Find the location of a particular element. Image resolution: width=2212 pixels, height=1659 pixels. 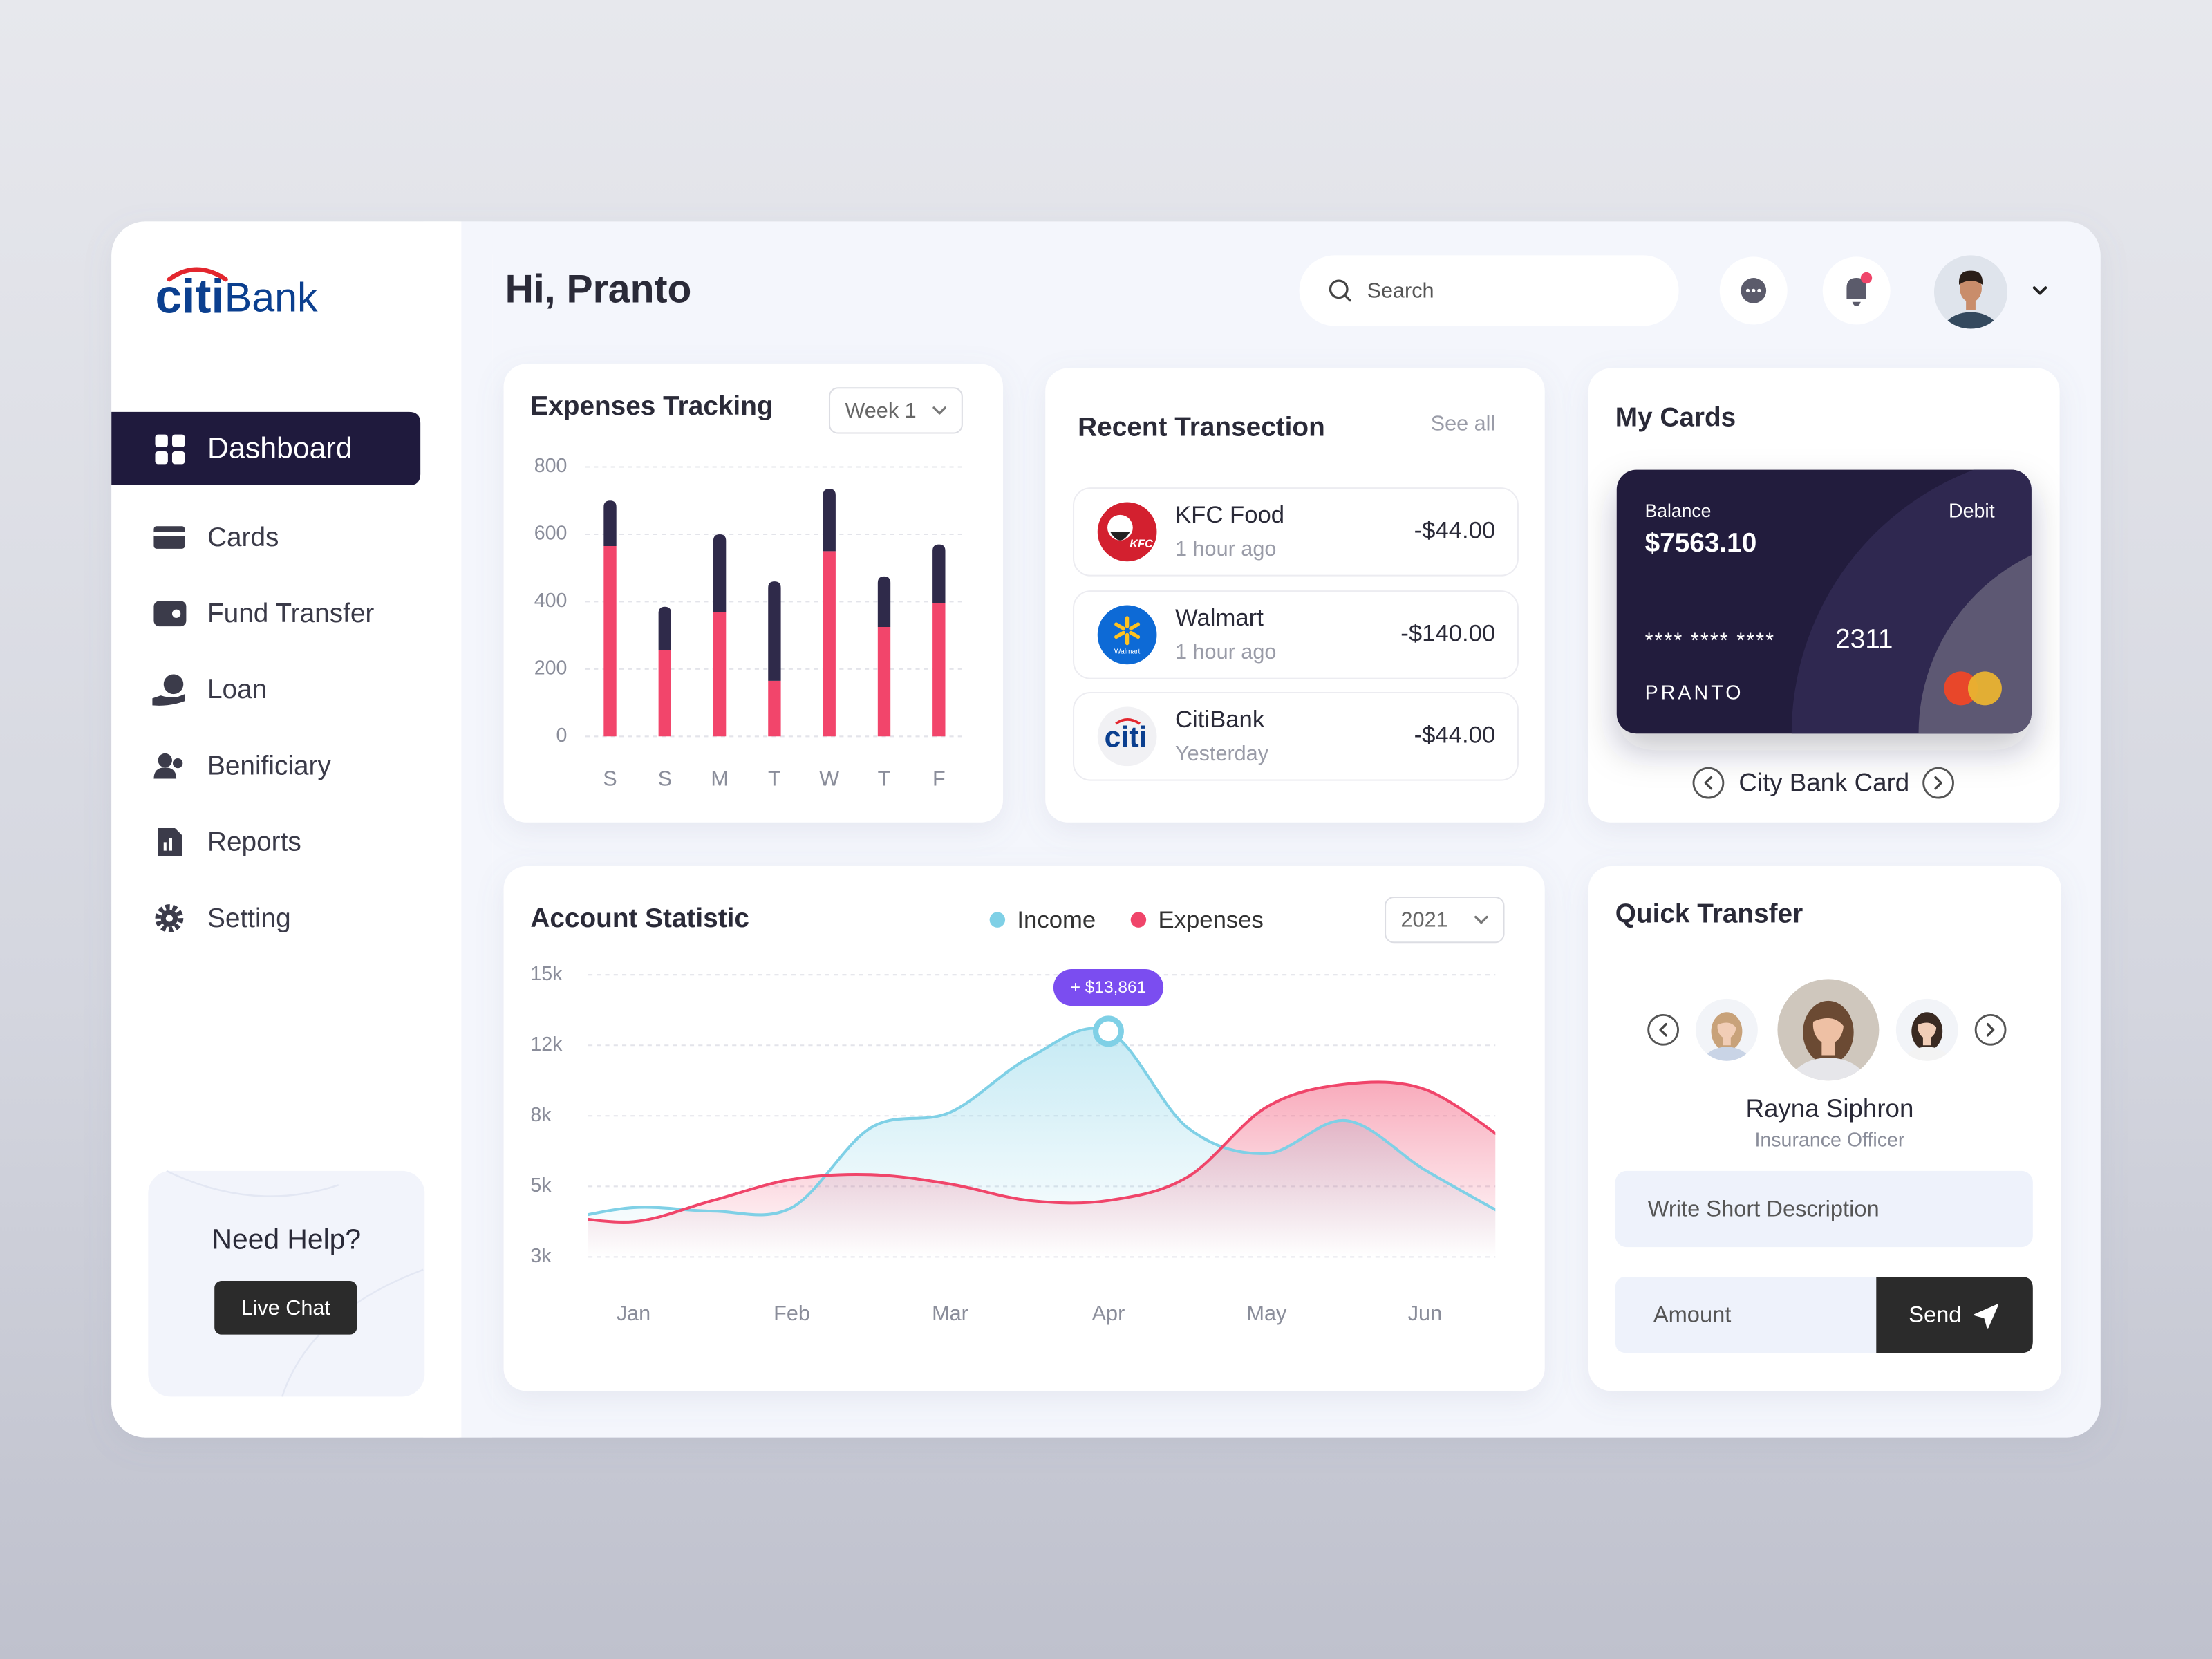

panel-title: My Cards is located at coordinates (1675, 417).